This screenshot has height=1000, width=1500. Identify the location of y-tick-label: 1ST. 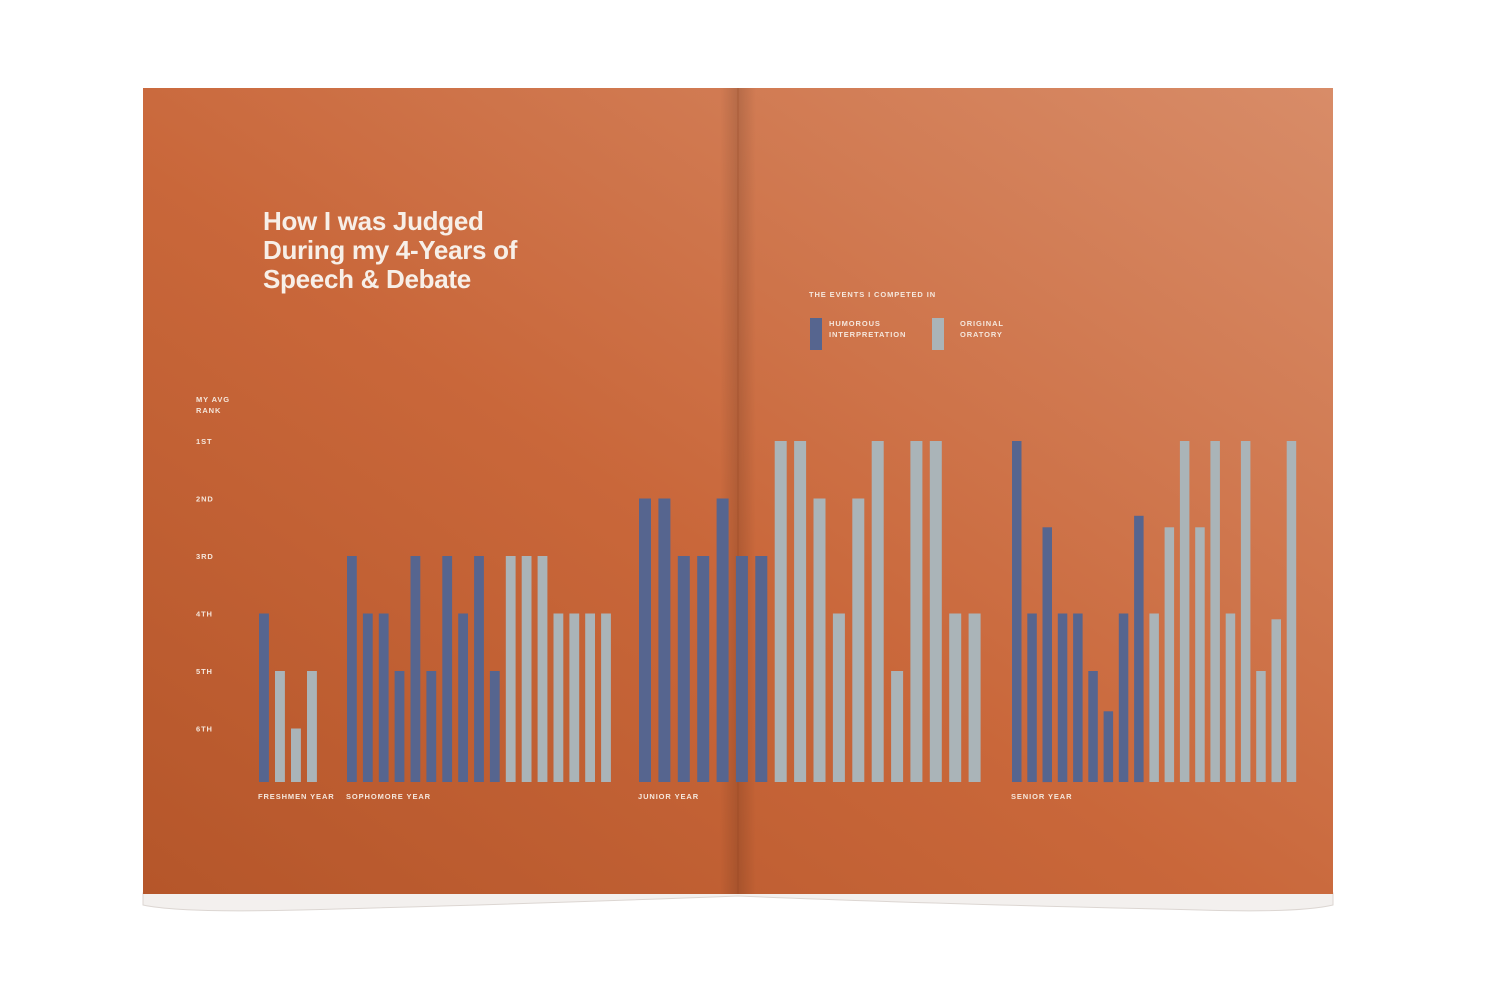
(204, 441).